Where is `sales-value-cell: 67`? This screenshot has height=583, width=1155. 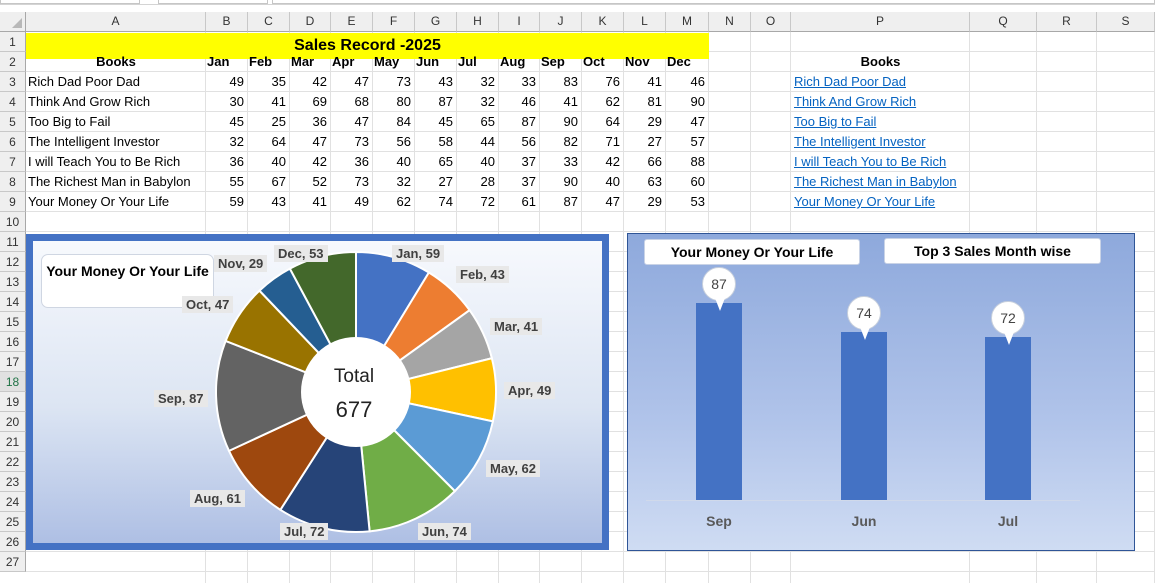 sales-value-cell: 67 is located at coordinates (278, 181).